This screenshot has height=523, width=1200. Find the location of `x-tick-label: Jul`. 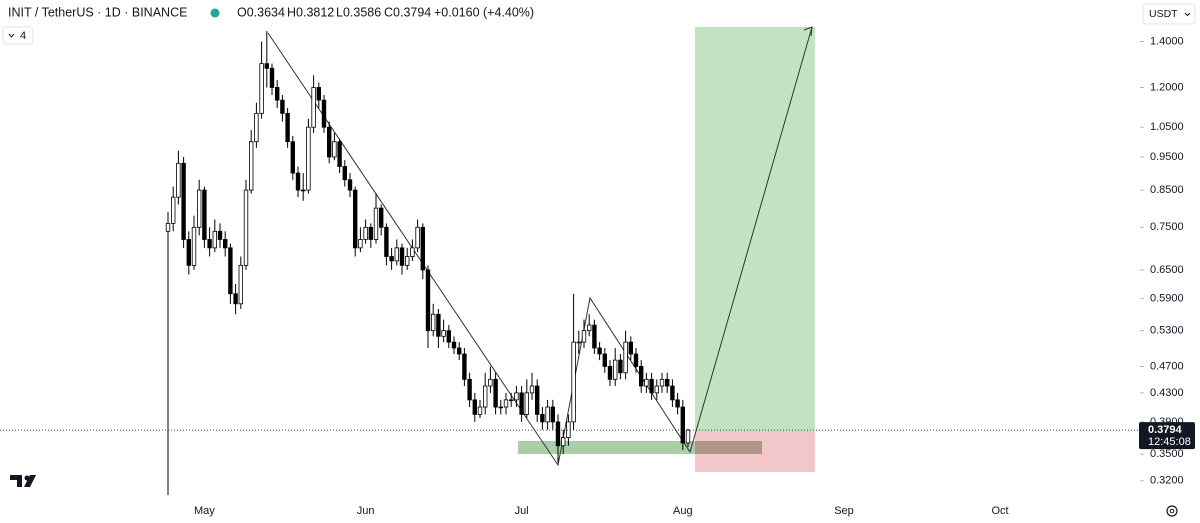

x-tick-label: Jul is located at coordinates (522, 511).